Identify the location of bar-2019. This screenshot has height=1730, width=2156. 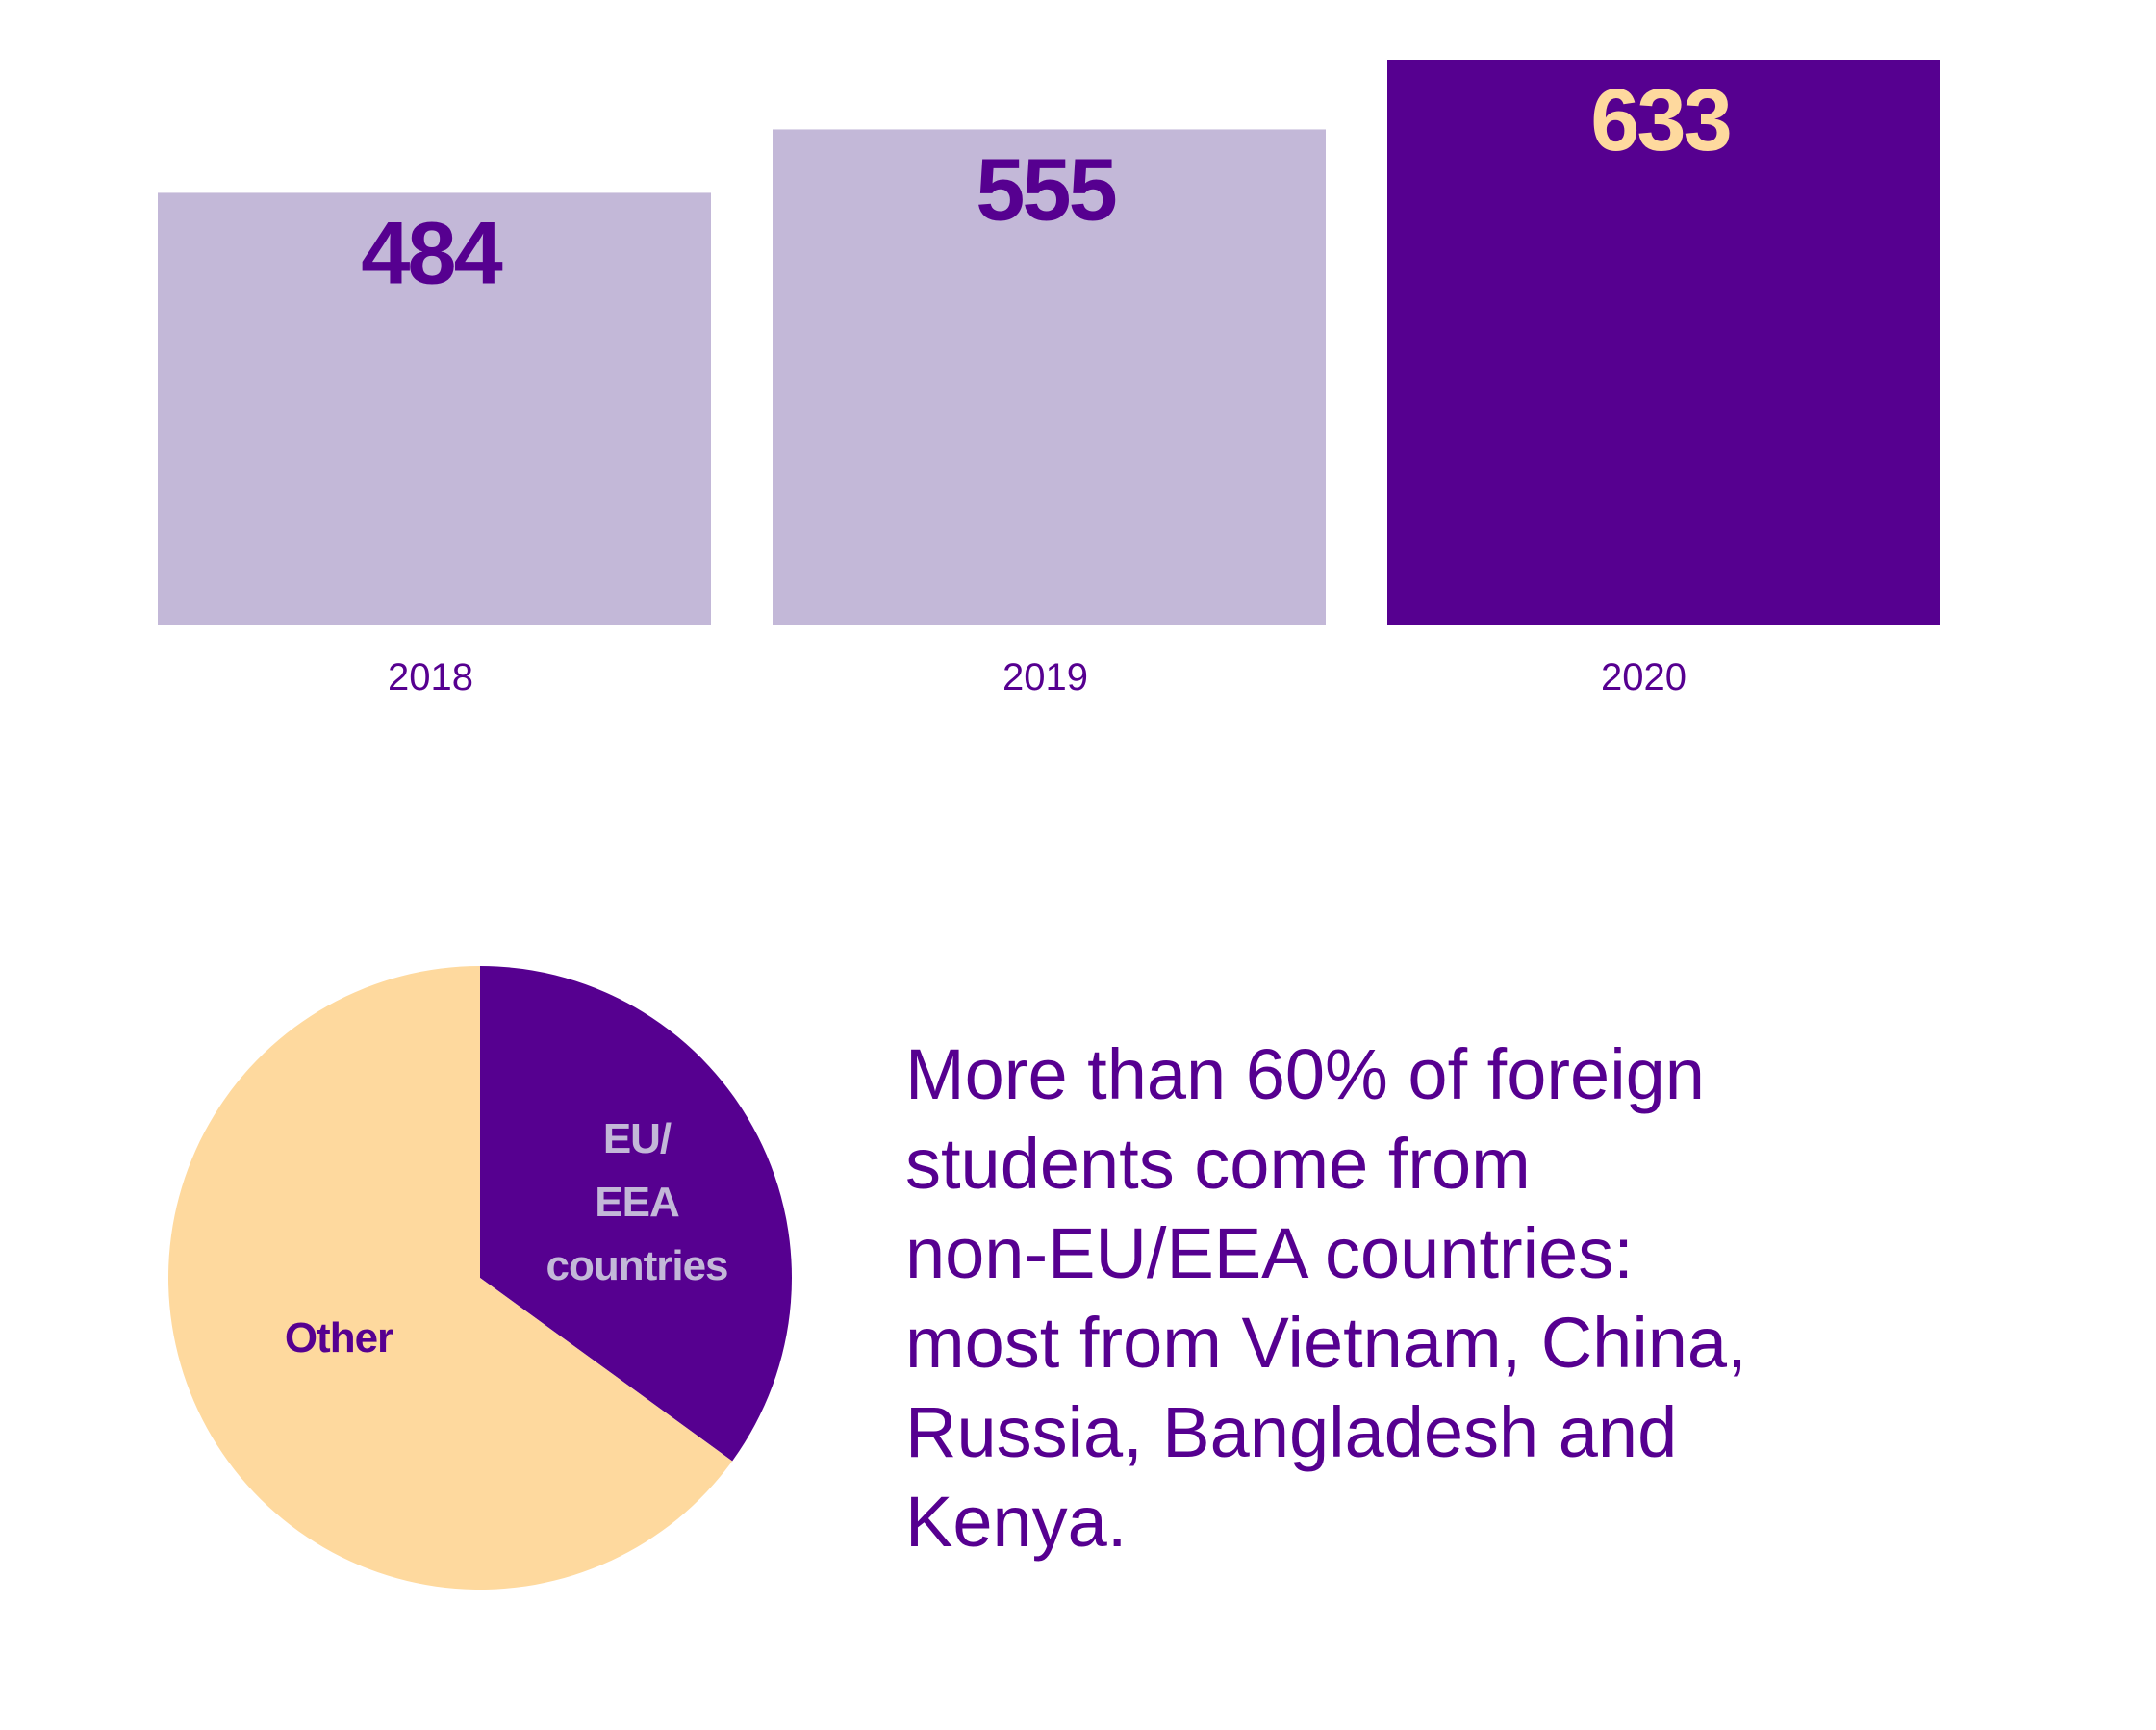
(1049, 378).